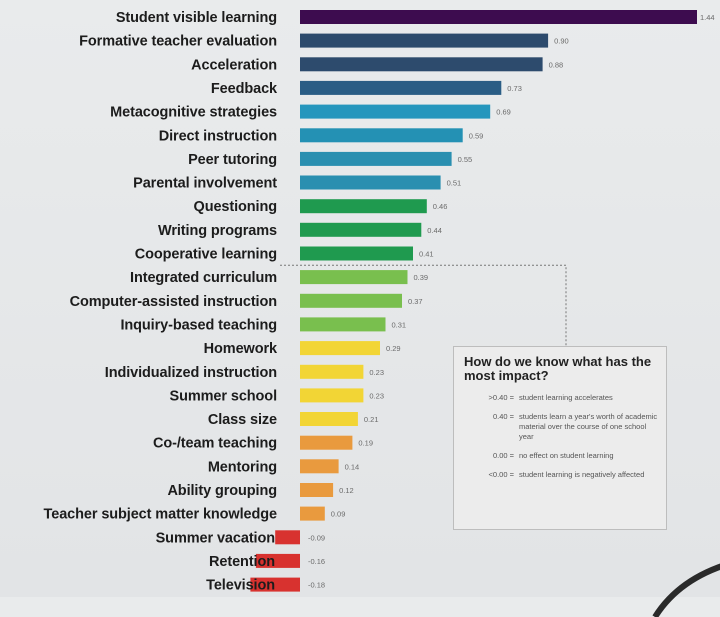 Image resolution: width=720 pixels, height=617 pixels. I want to click on value-label: 0.37, so click(415, 301).